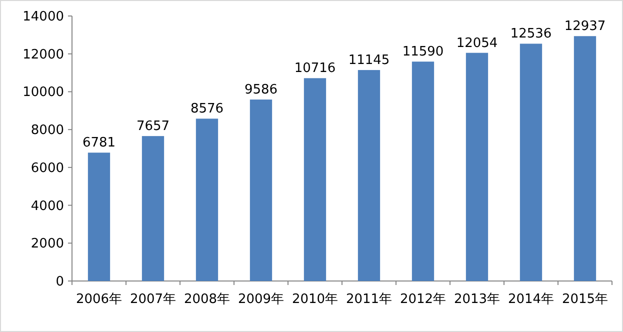 This screenshot has width=623, height=332. I want to click on x-tick-label: 2008年, so click(207, 299).